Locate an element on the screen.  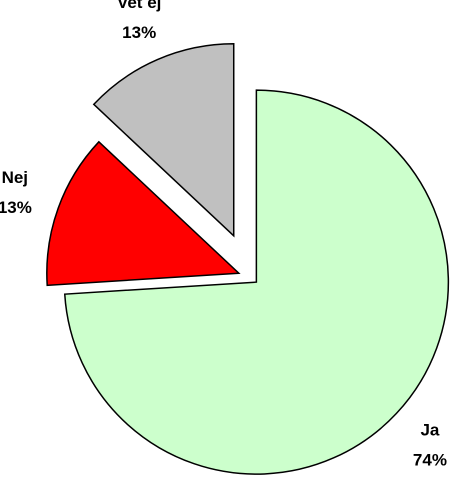
slice-label: Ja is located at coordinates (429, 430).